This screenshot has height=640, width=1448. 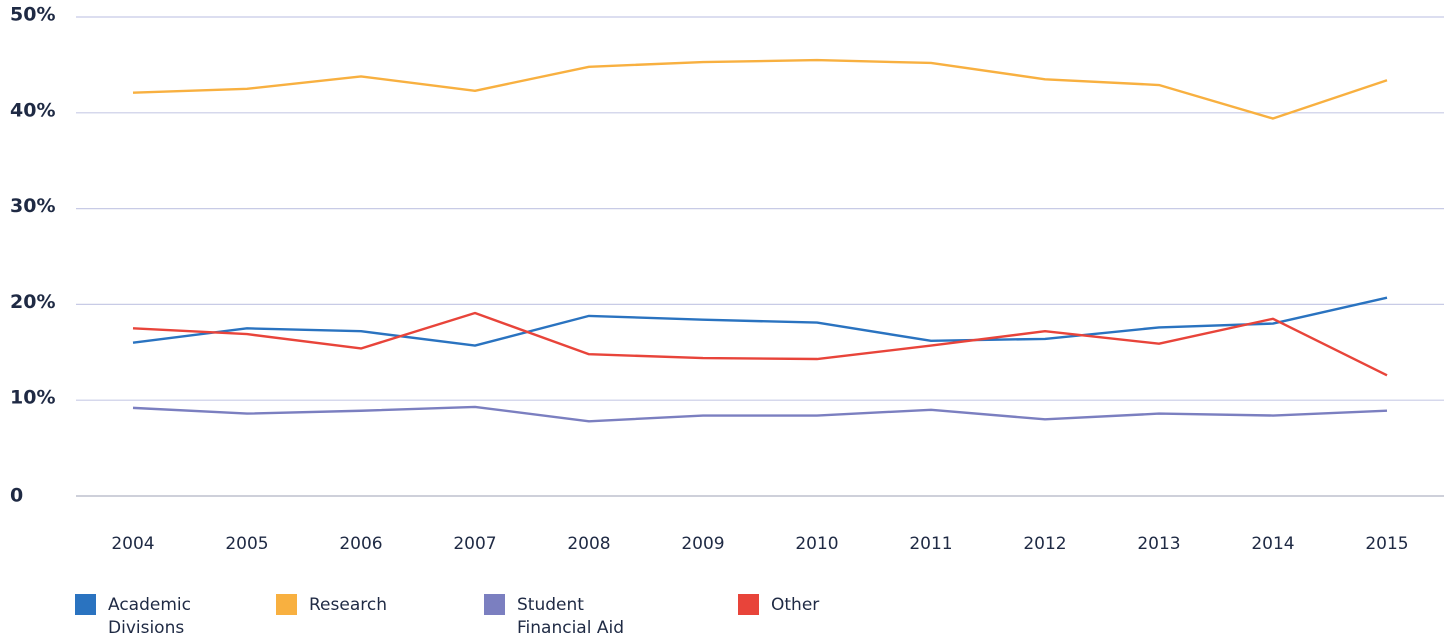 What do you see at coordinates (360, 544) in the screenshot?
I see `x-tick-label: 2006` at bounding box center [360, 544].